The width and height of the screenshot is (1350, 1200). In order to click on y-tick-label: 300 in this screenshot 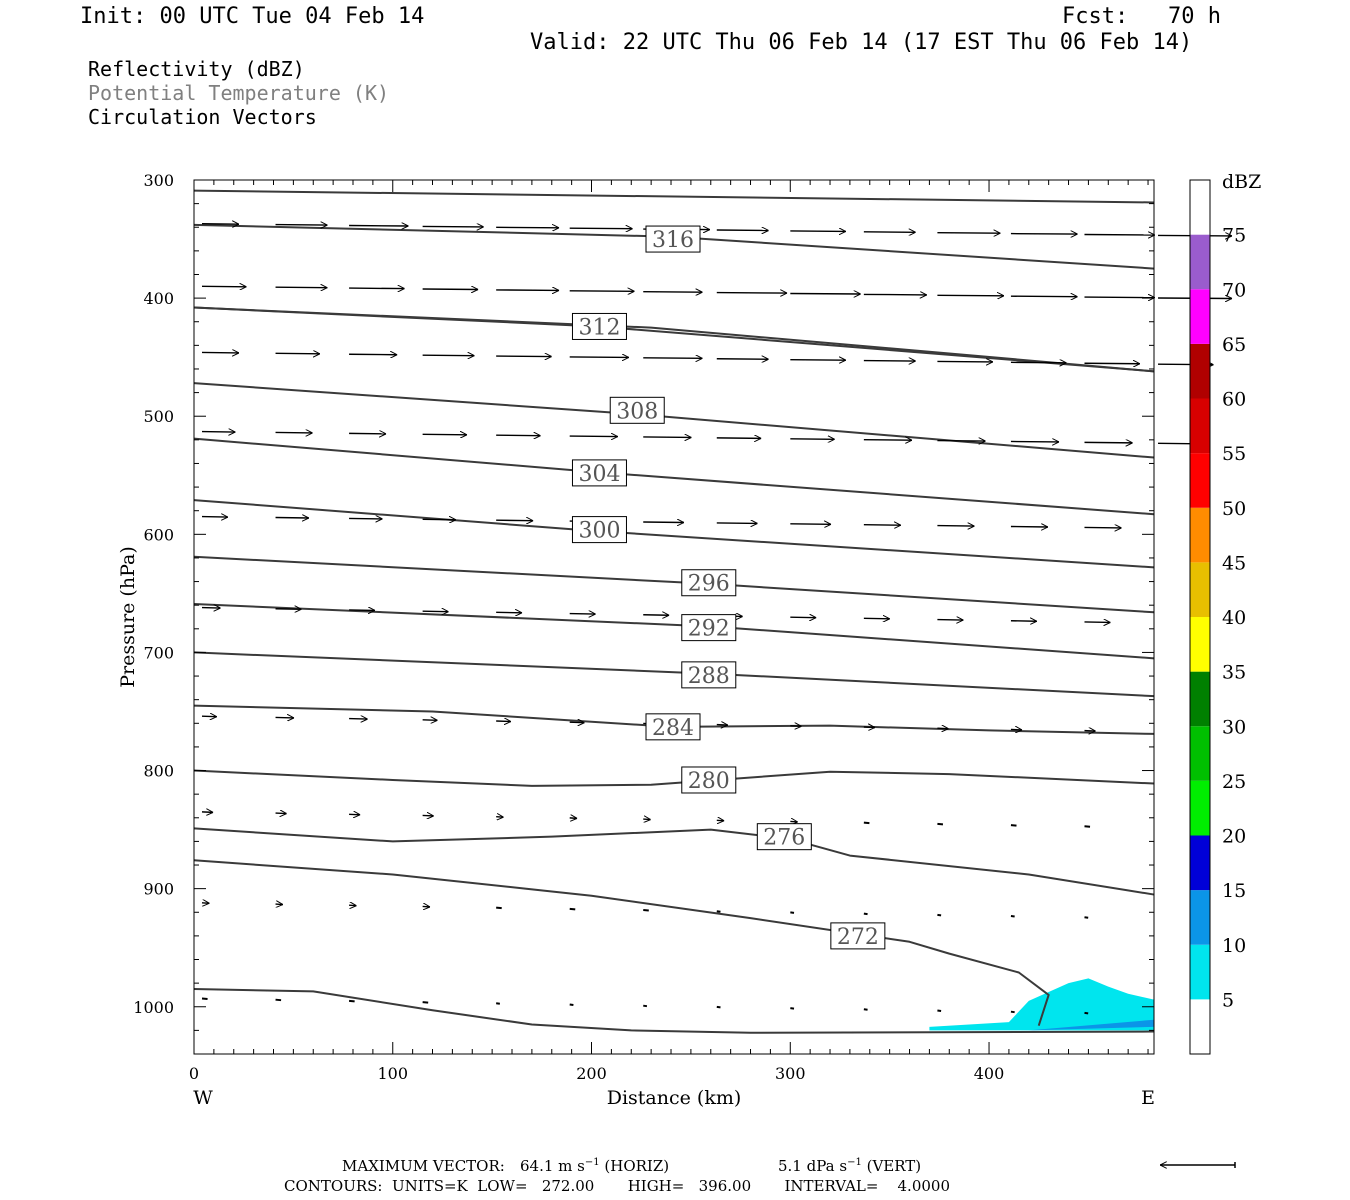, I will do `click(158, 180)`.